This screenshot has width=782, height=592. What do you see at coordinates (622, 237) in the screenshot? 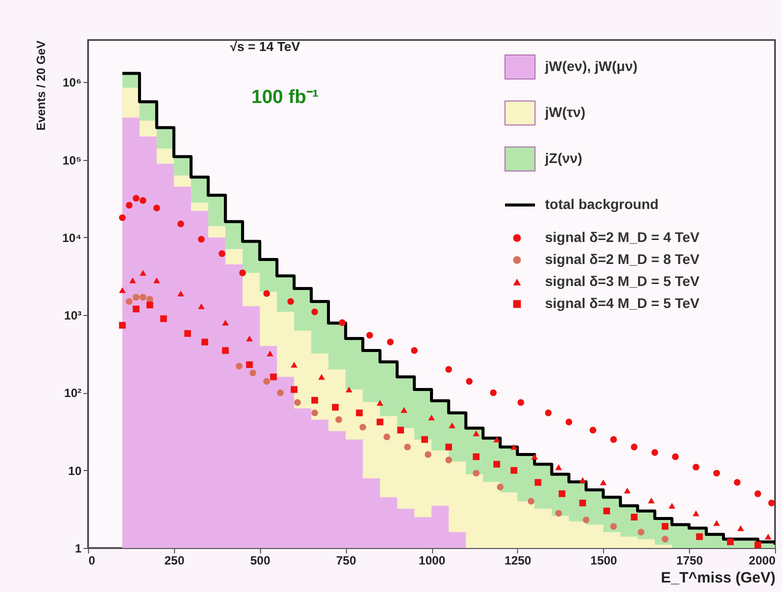
I see `legend-label: signal δ=2 M_D = 4 TeV` at bounding box center [622, 237].